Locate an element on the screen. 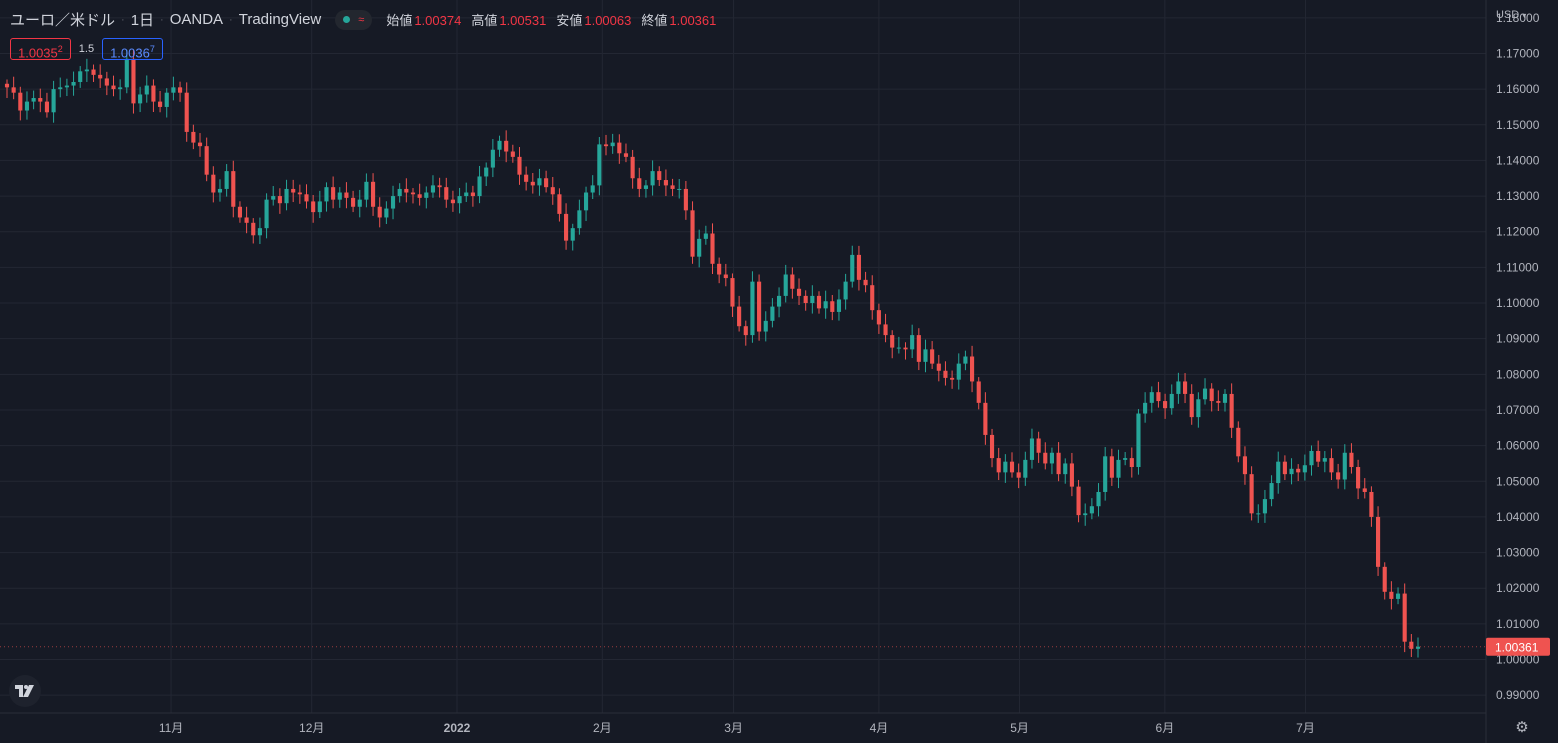 Image resolution: width=1558 pixels, height=743 pixels. high-label: 高値 is located at coordinates (484, 20).